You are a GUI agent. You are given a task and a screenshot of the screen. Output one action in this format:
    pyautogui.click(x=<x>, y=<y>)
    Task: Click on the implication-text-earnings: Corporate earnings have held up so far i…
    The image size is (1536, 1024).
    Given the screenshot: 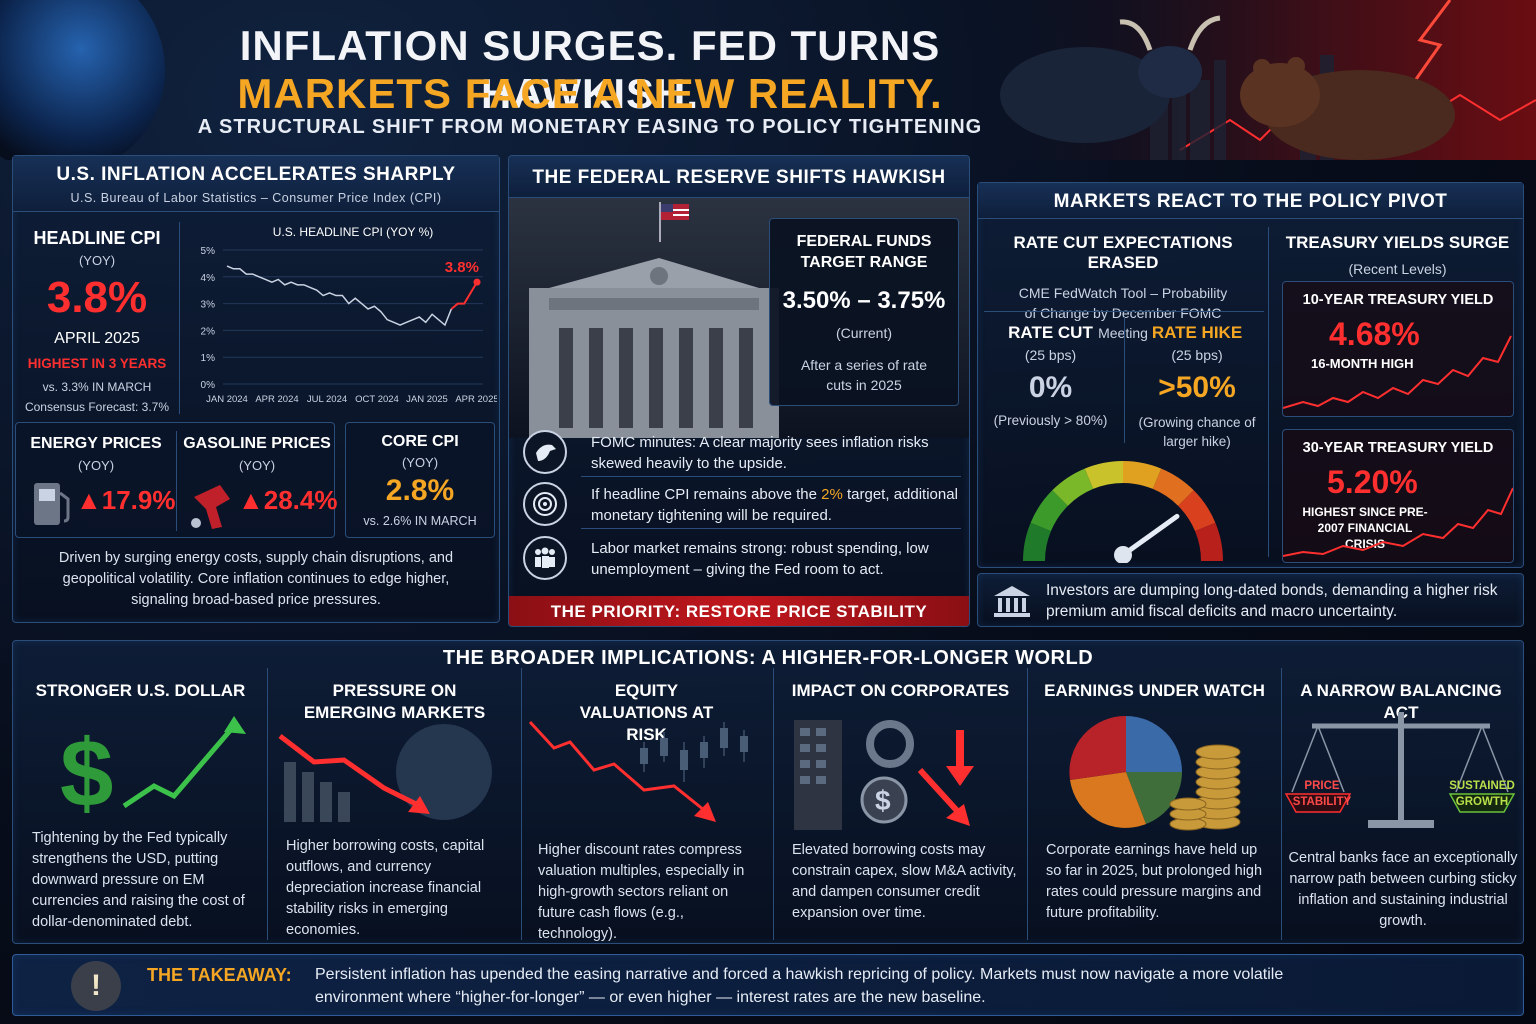 What is the action you would take?
    pyautogui.click(x=1154, y=881)
    